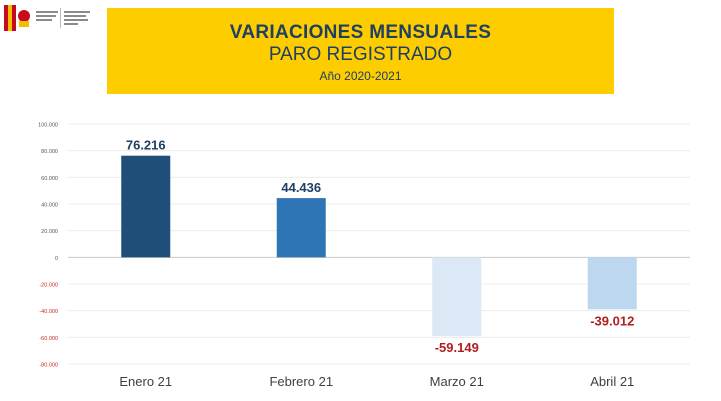  What do you see at coordinates (301, 187) in the screenshot?
I see `data-label: 44.436` at bounding box center [301, 187].